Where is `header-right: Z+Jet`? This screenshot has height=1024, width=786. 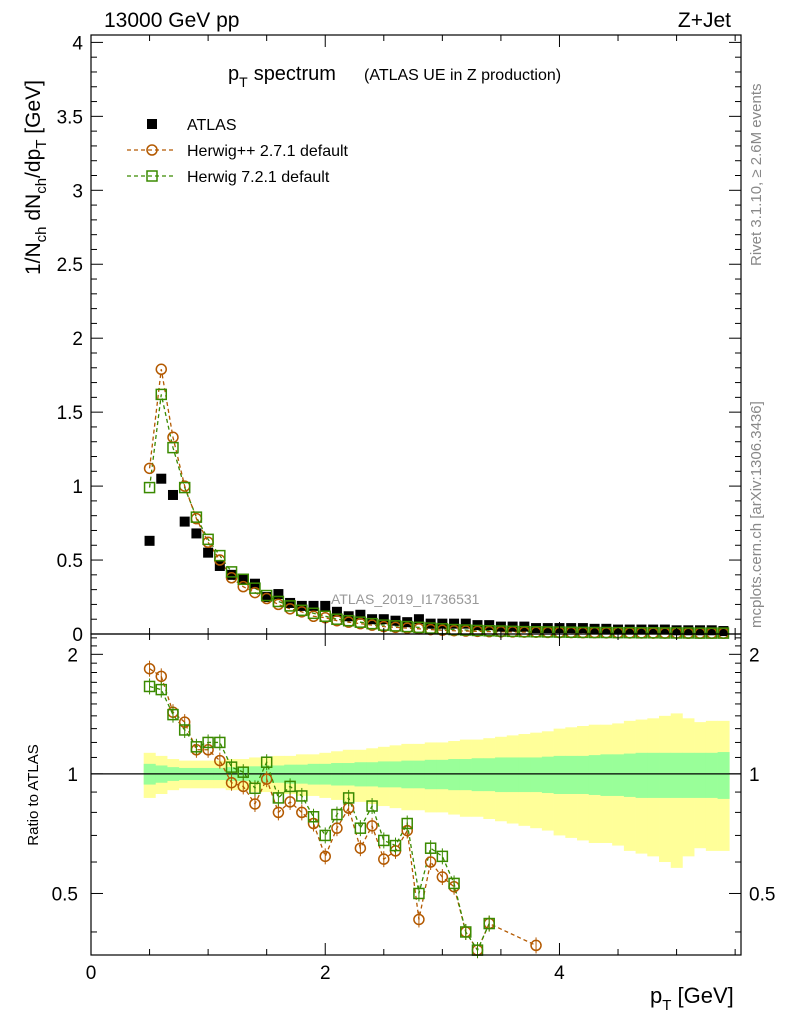
header-right: Z+Jet is located at coordinates (704, 20).